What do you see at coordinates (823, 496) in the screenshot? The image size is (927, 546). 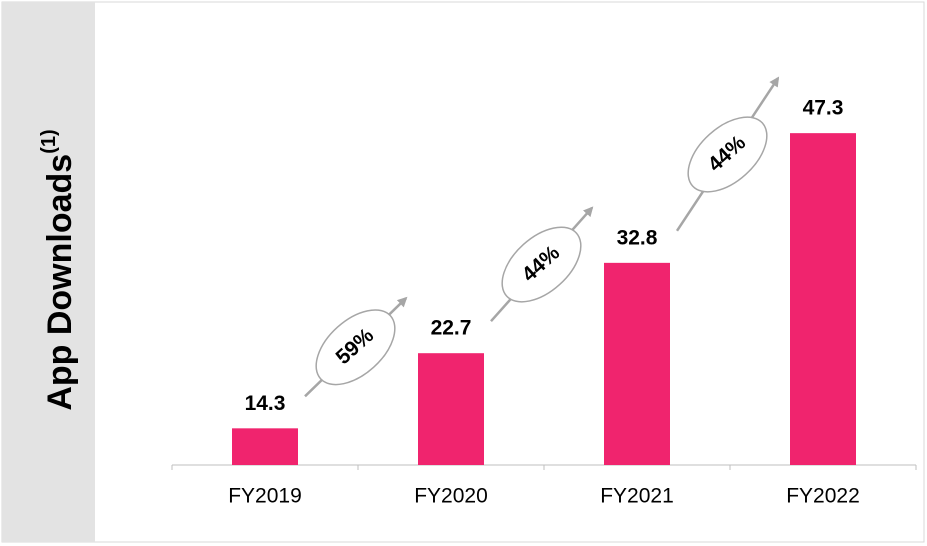 I see `x-tick-label: FY2022` at bounding box center [823, 496].